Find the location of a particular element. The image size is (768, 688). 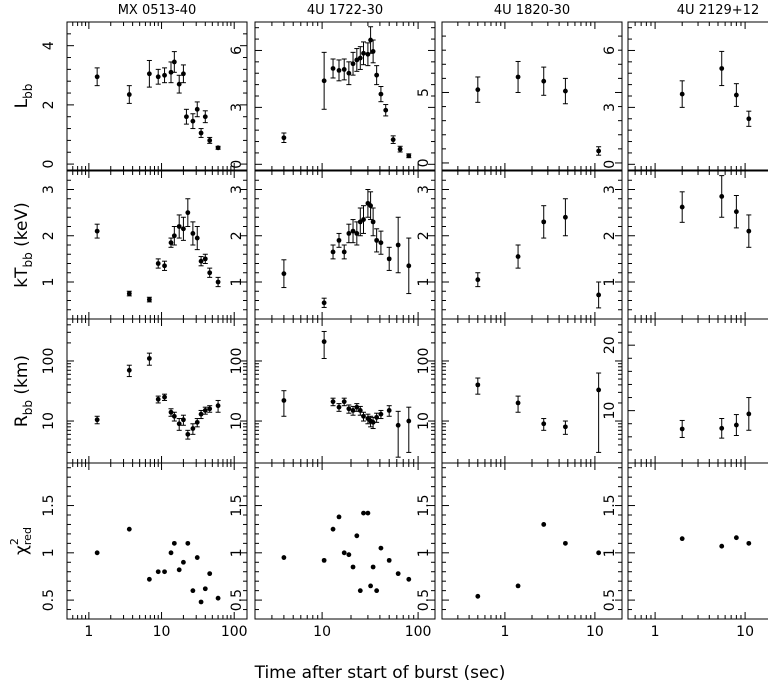

x-tick-label: 100 is located at coordinates (418, 632).